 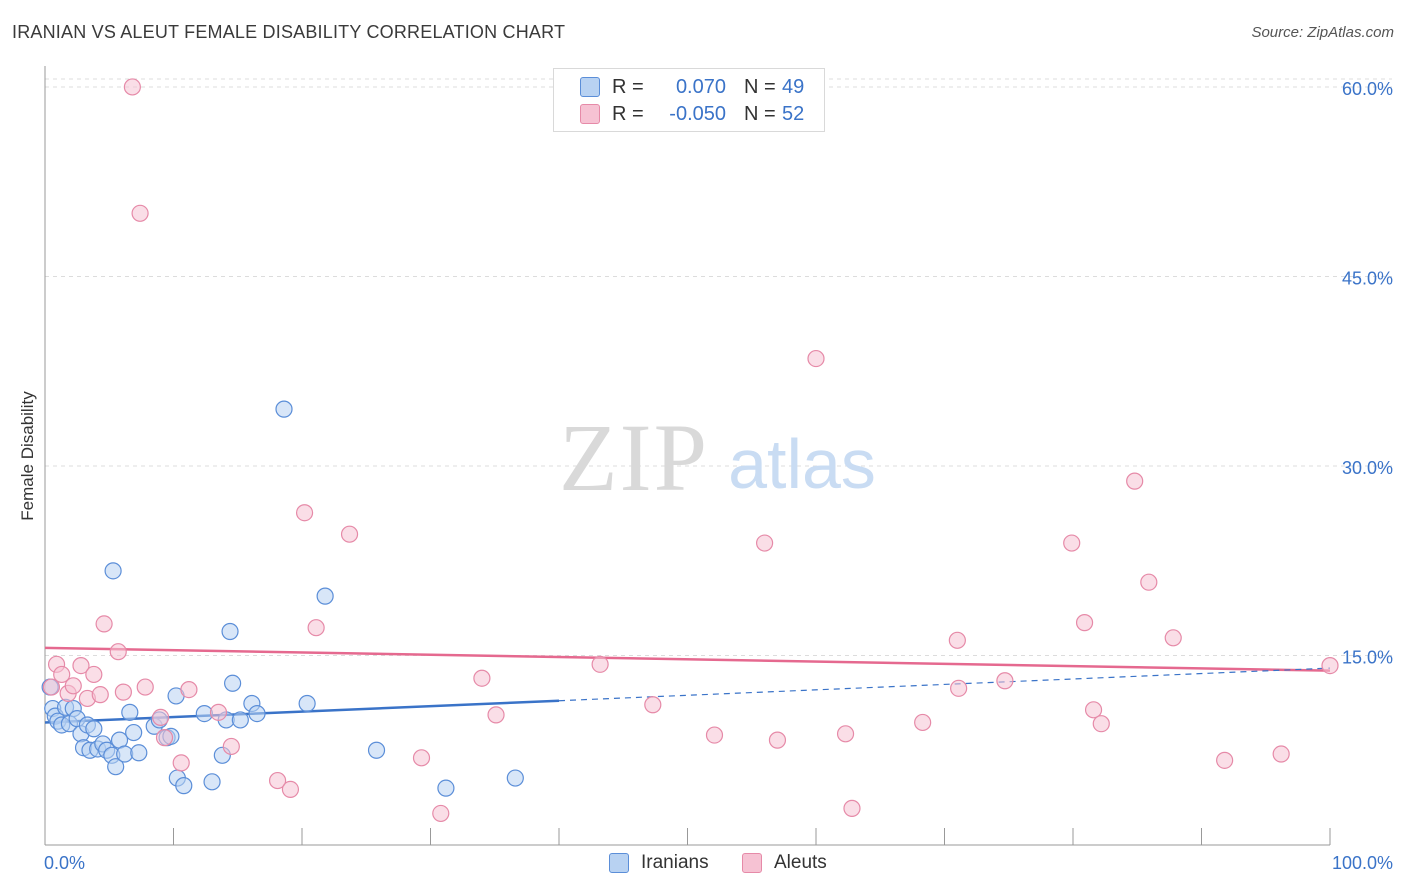 What do you see at coordinates (1367, 657) in the screenshot?
I see `y-tick-label: 15.0%` at bounding box center [1367, 657].